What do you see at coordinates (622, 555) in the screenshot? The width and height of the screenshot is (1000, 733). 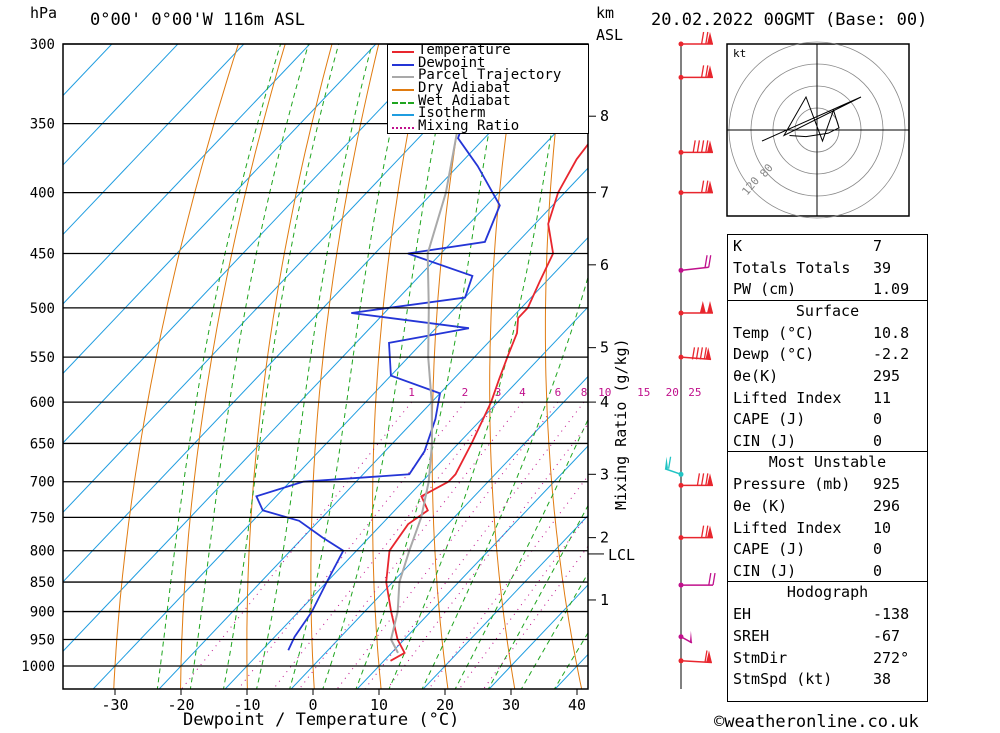 I see `lcl-label: LCL` at bounding box center [622, 555].